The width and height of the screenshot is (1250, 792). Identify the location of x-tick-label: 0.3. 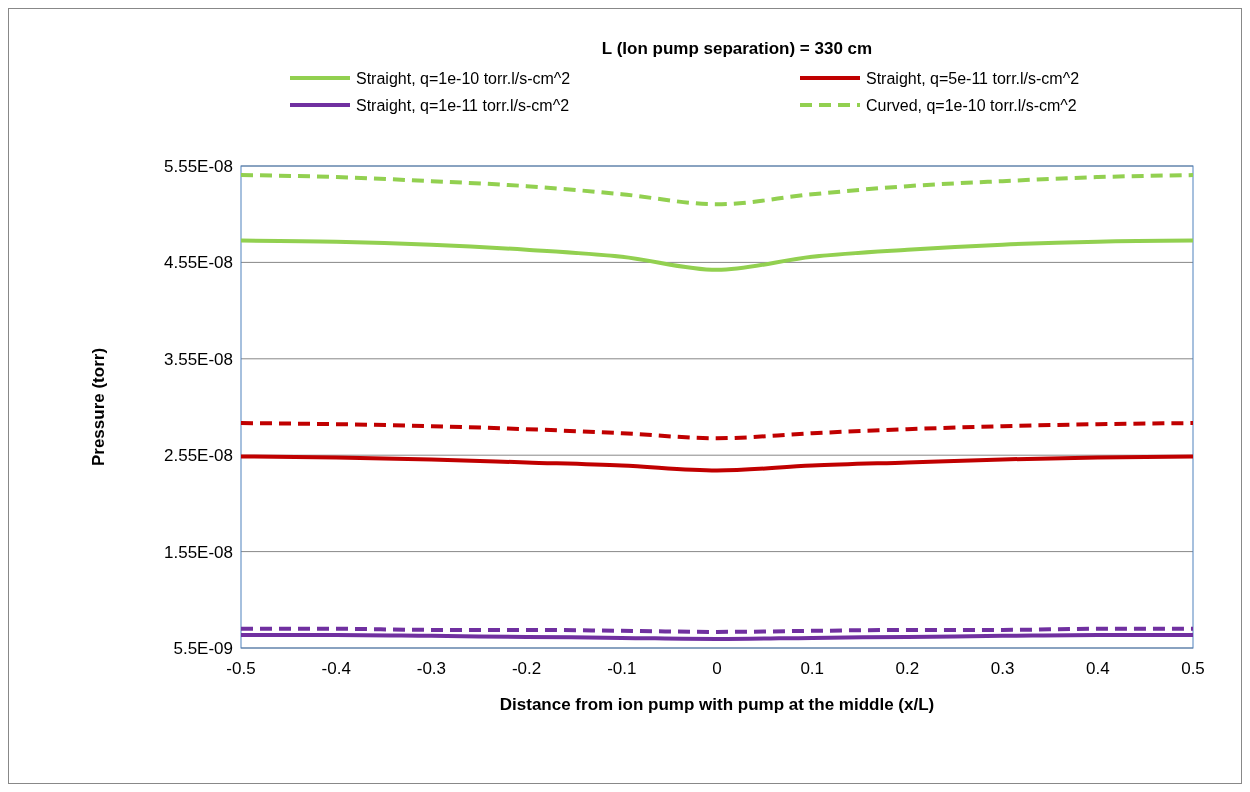
(1002, 668).